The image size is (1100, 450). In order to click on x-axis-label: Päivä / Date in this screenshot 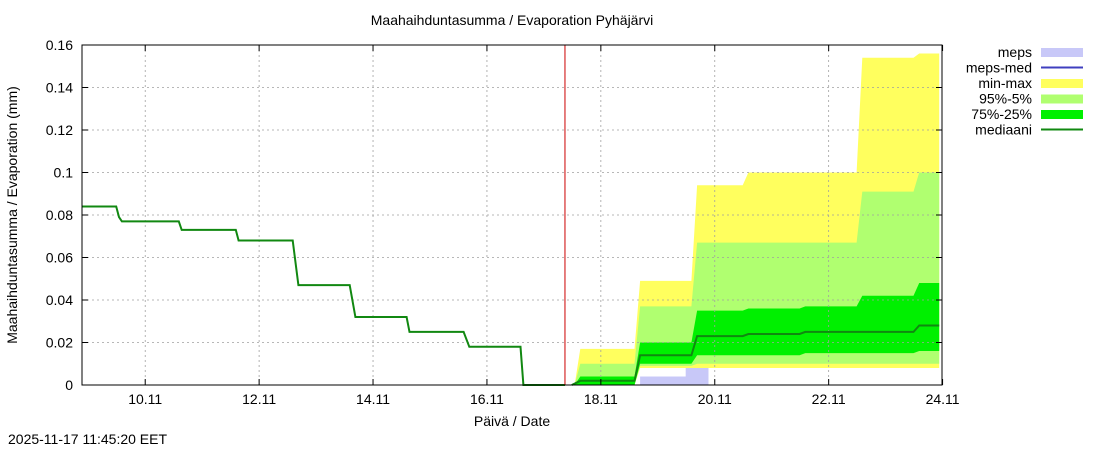, I will do `click(512, 421)`.